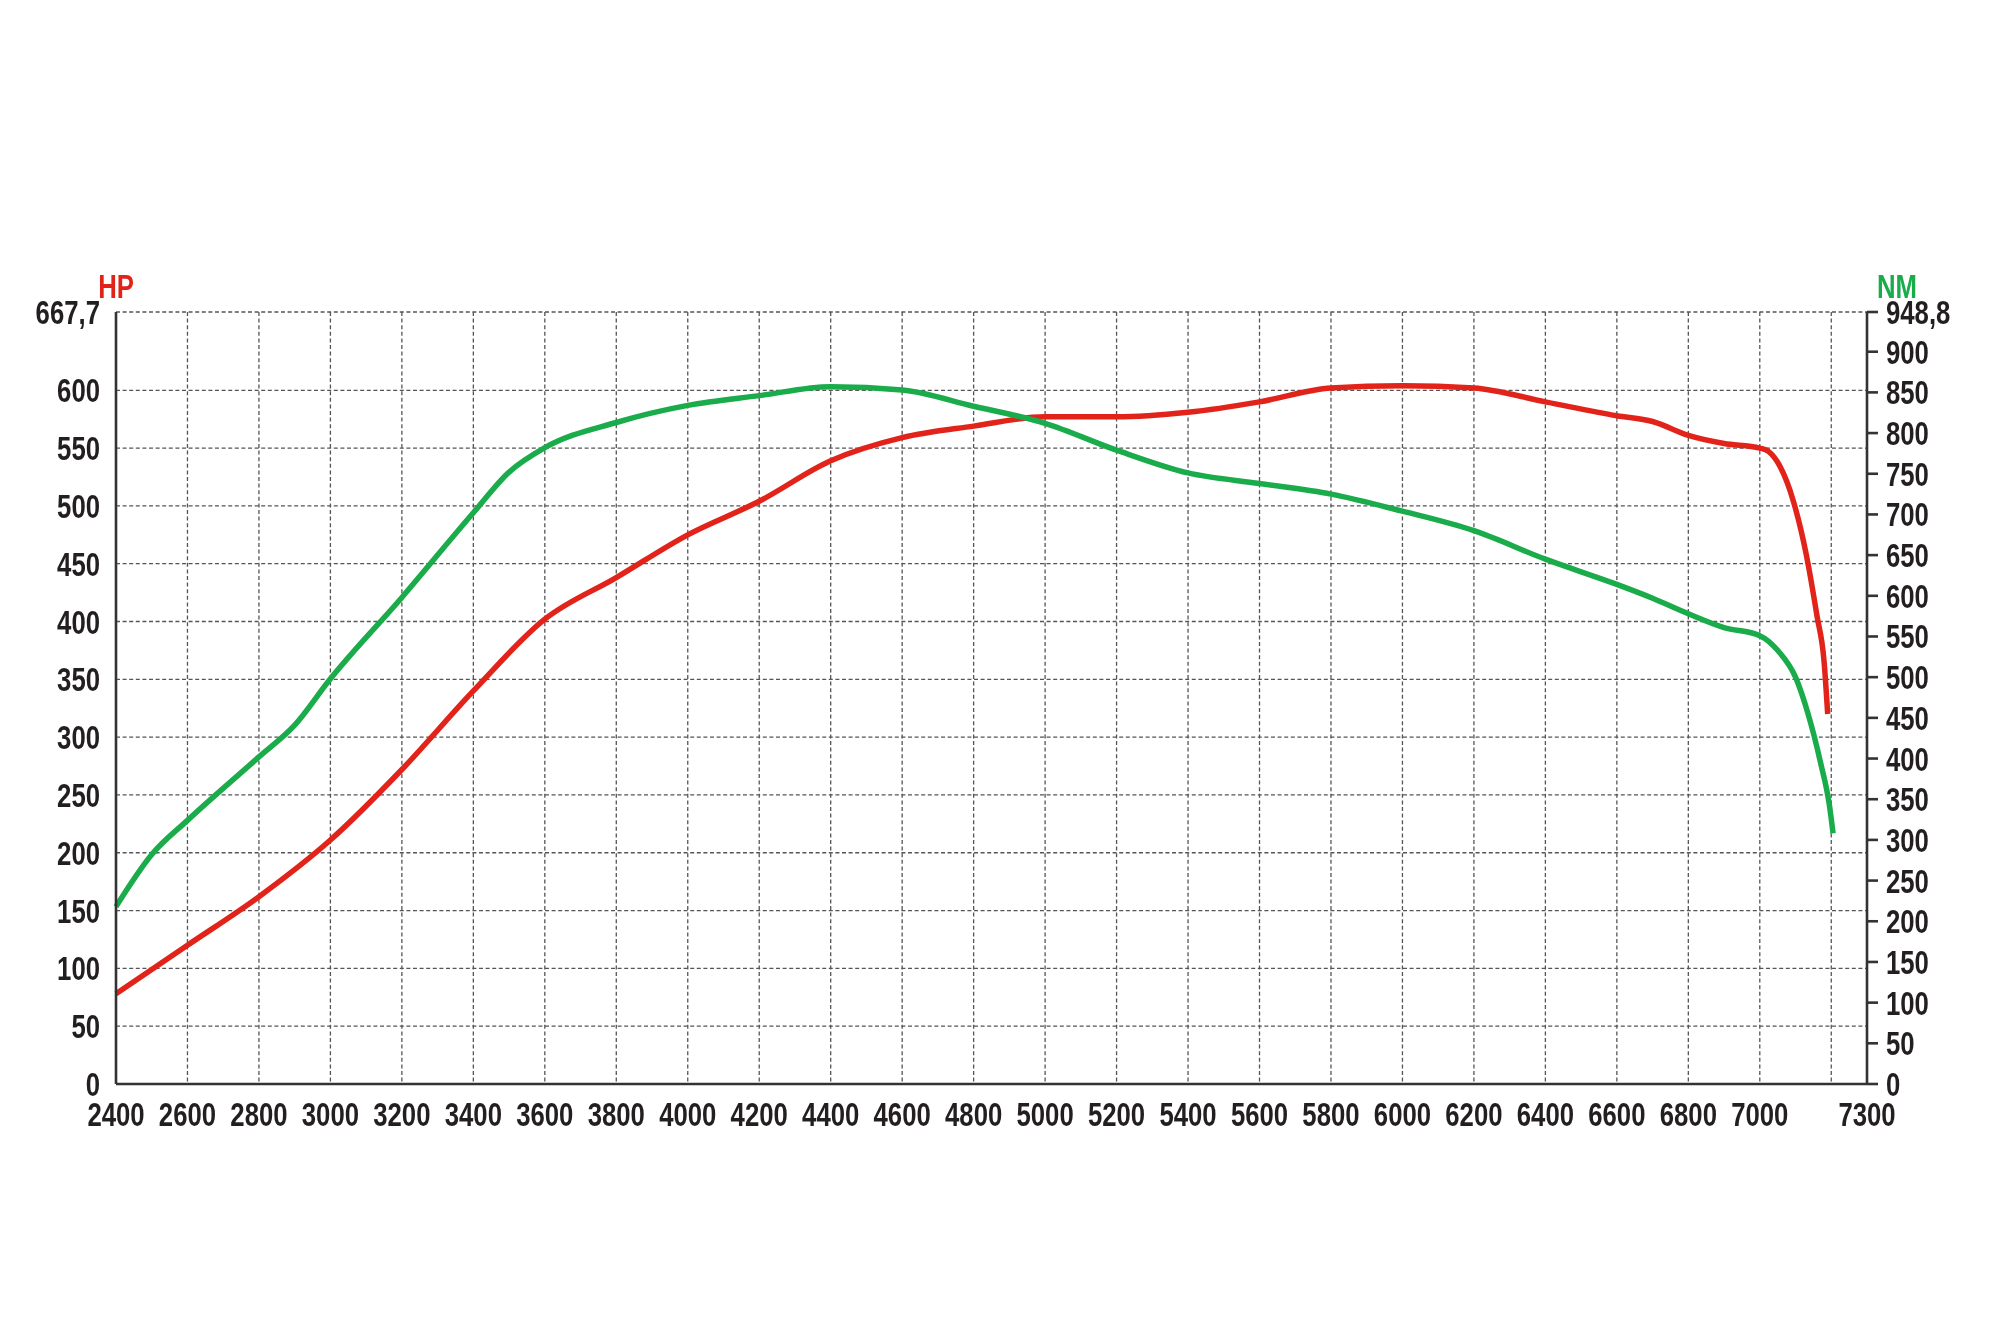 The width and height of the screenshot is (2000, 1333). Describe the element at coordinates (1188, 1114) in the screenshot. I see `x-tick-label: 5400` at that location.